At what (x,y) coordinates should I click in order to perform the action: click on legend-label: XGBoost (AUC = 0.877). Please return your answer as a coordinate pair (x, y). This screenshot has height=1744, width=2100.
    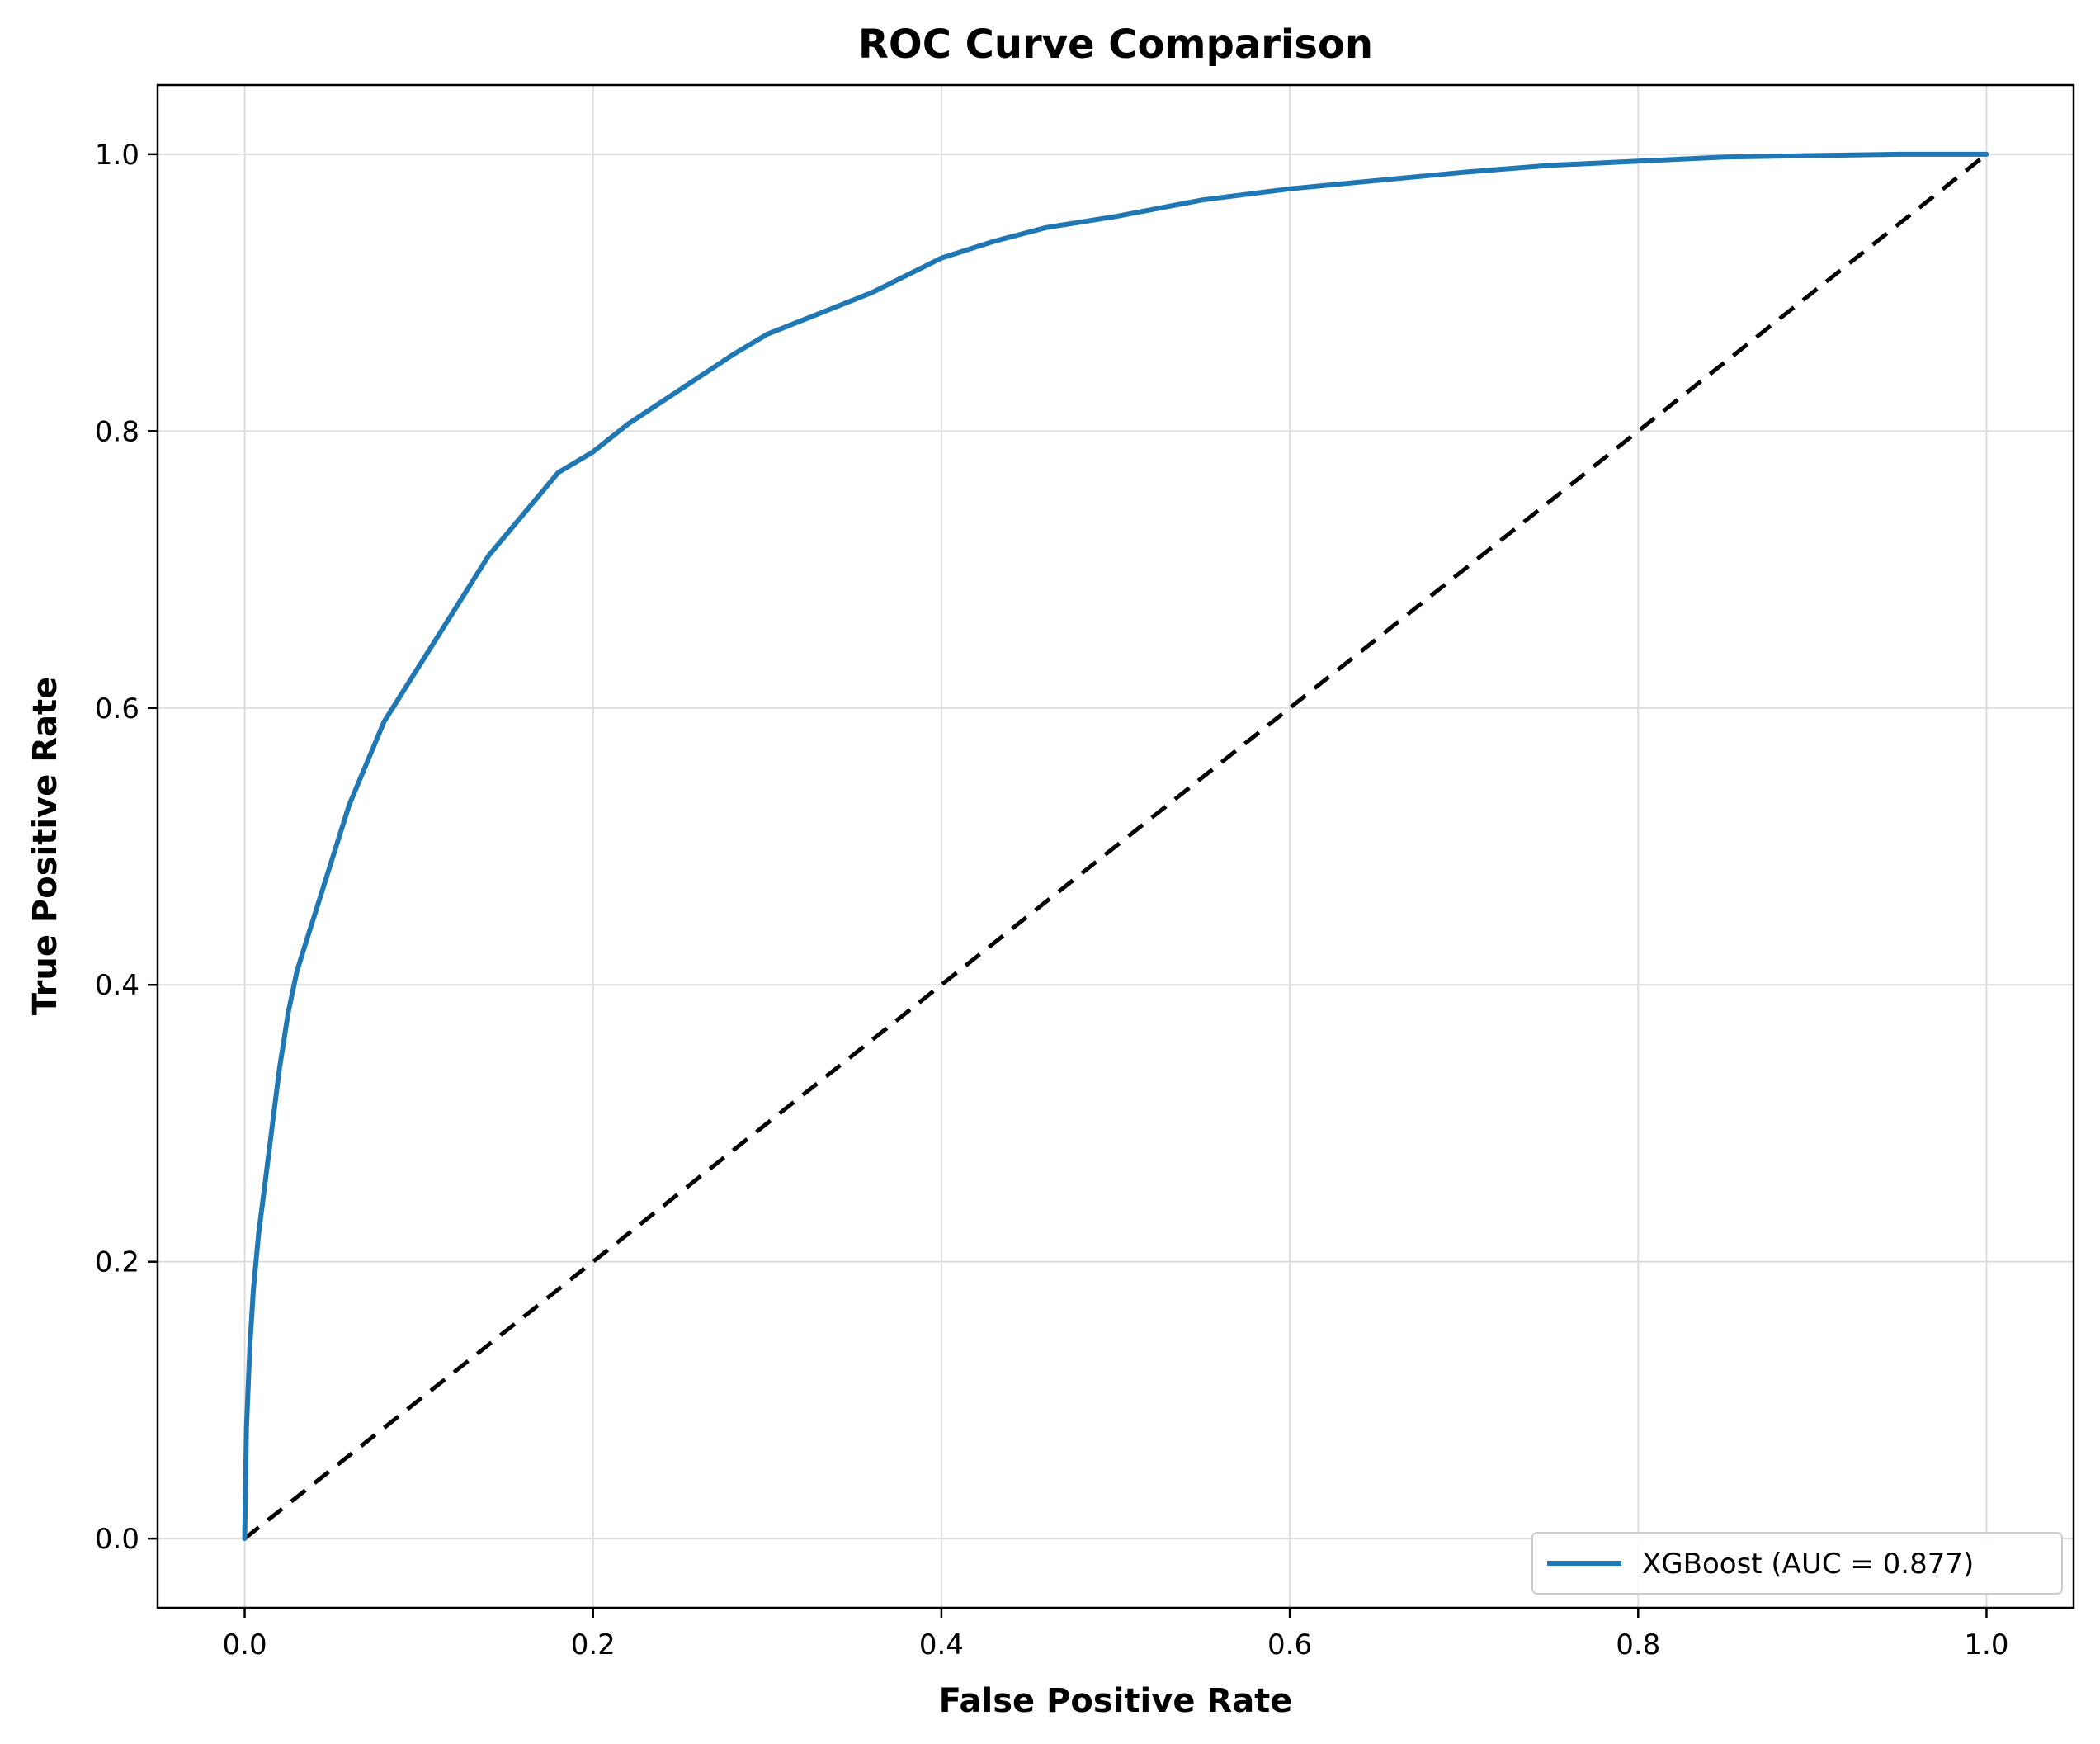
    Looking at the image, I should click on (1808, 1564).